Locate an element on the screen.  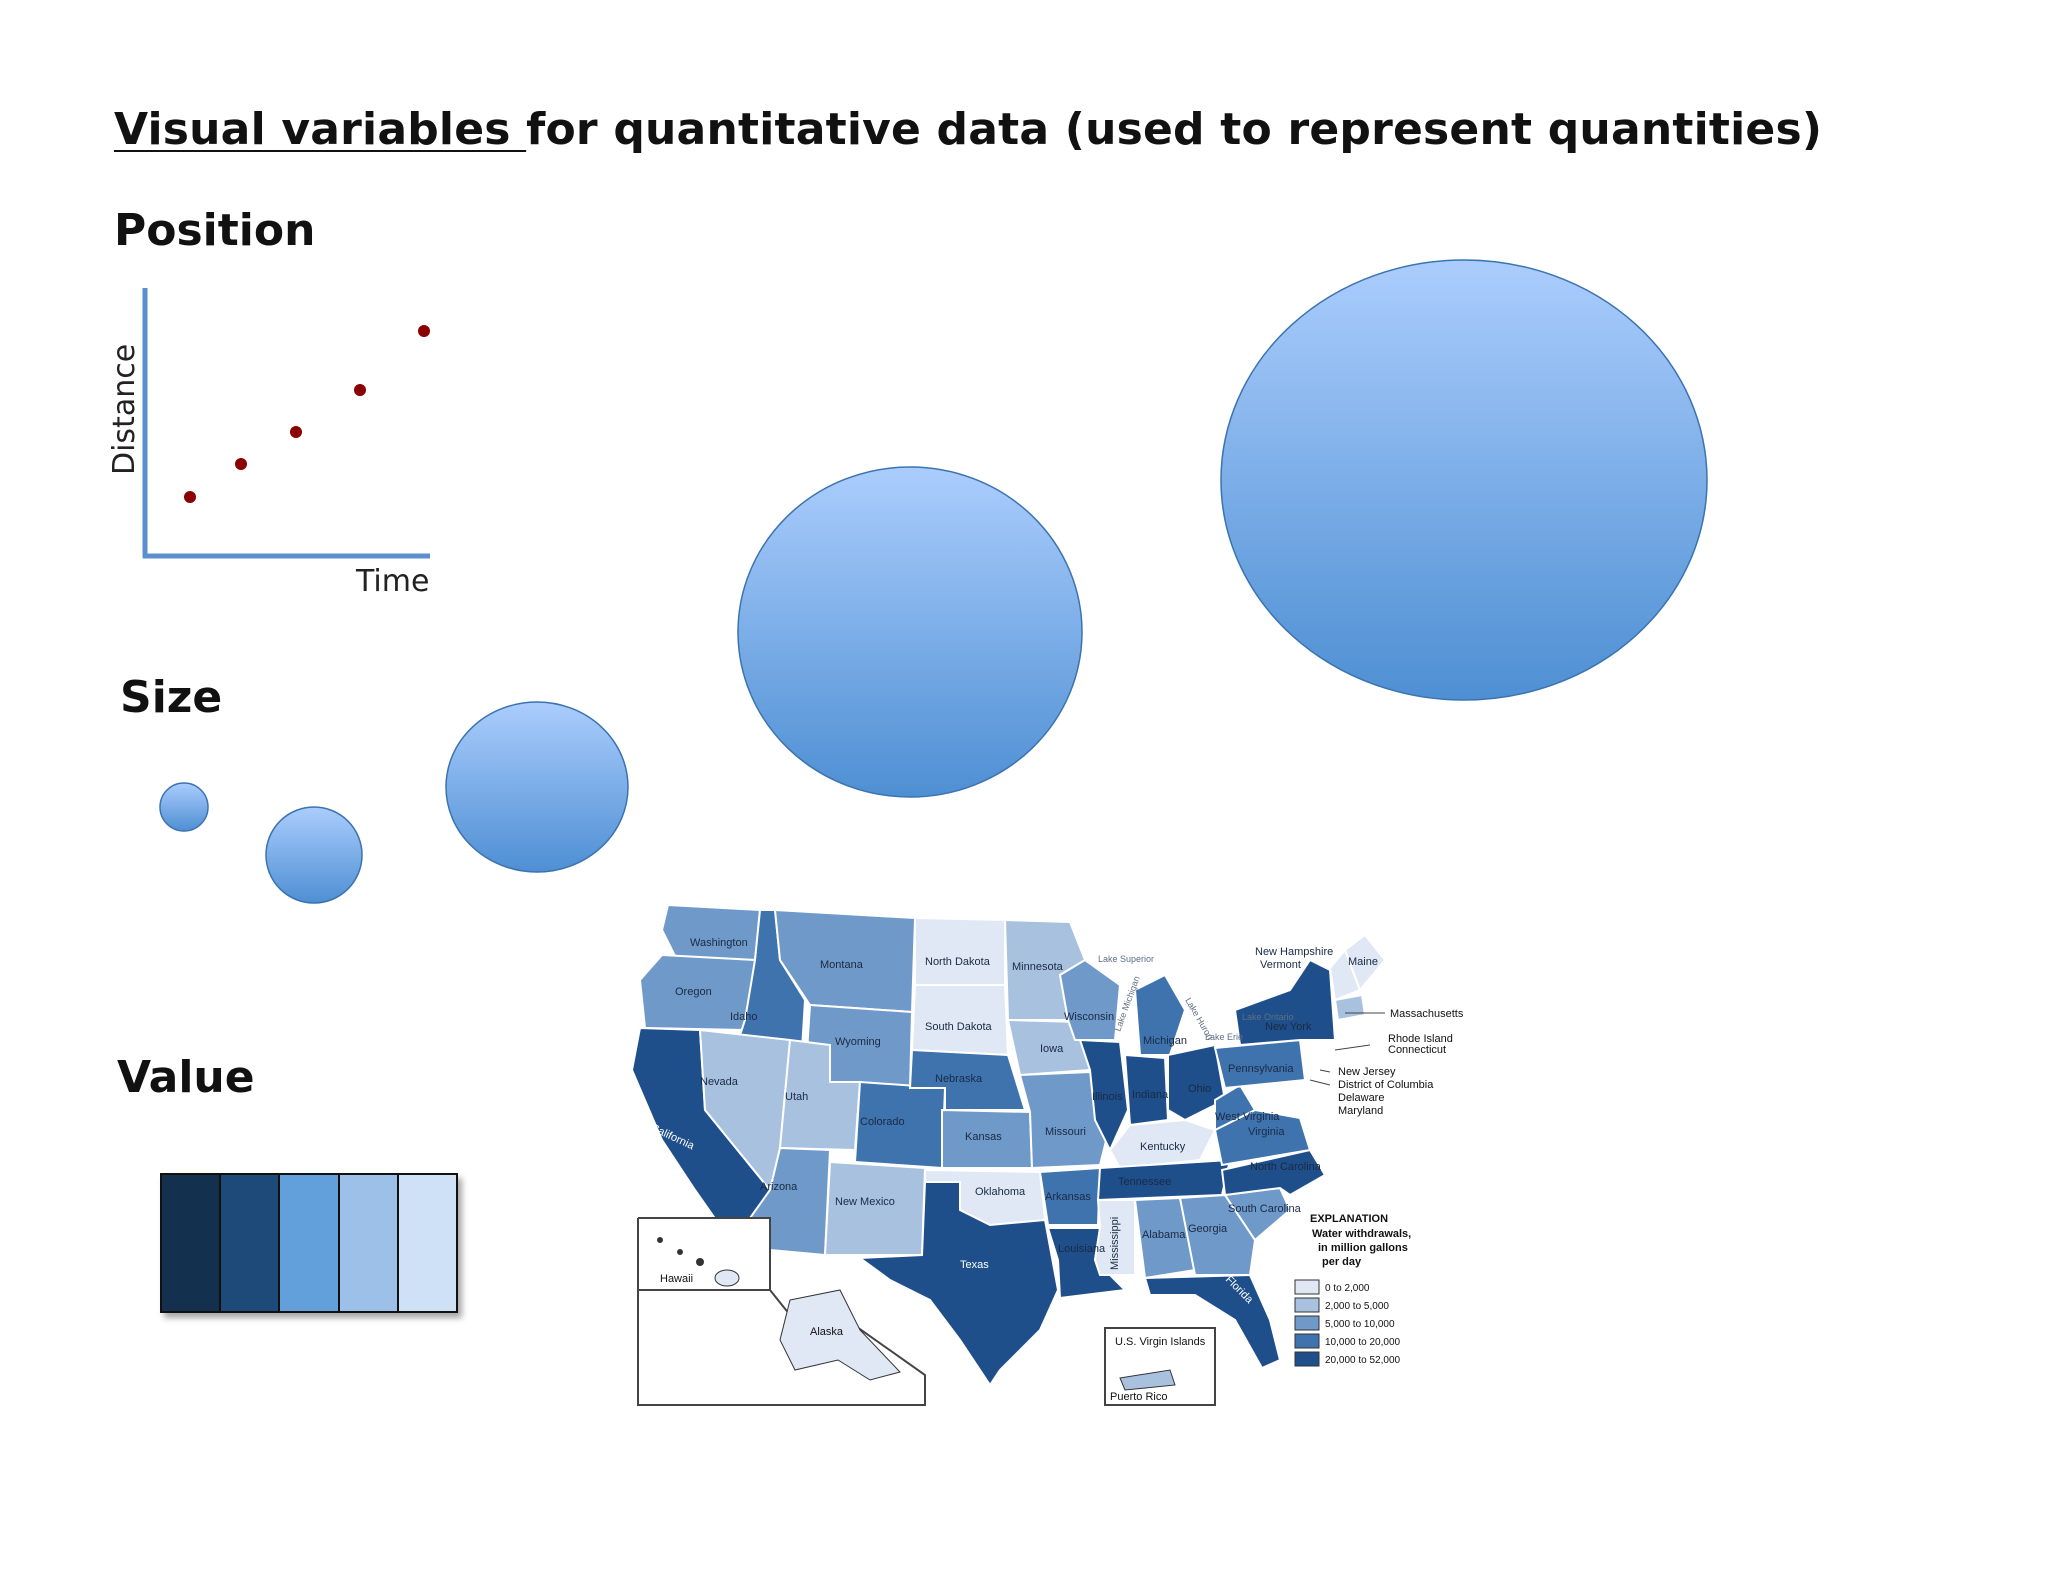
y-axis-label: Distance is located at coordinates (124, 409).